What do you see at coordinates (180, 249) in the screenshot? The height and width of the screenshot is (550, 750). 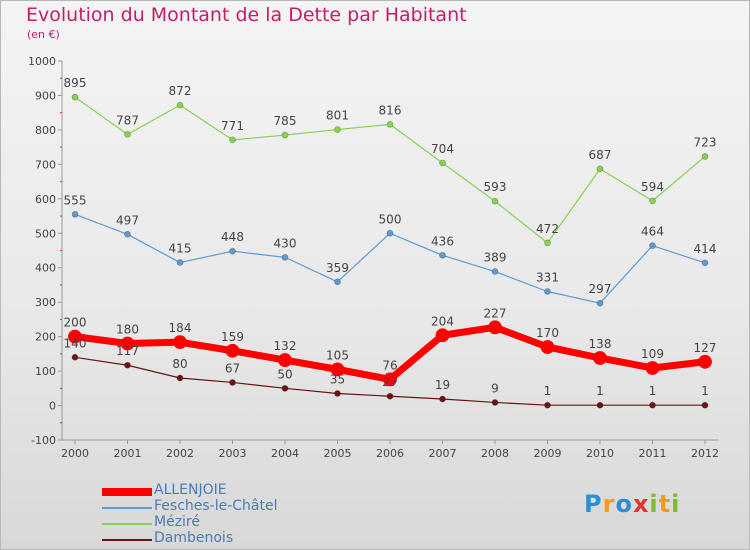 I see `data-label: 415` at bounding box center [180, 249].